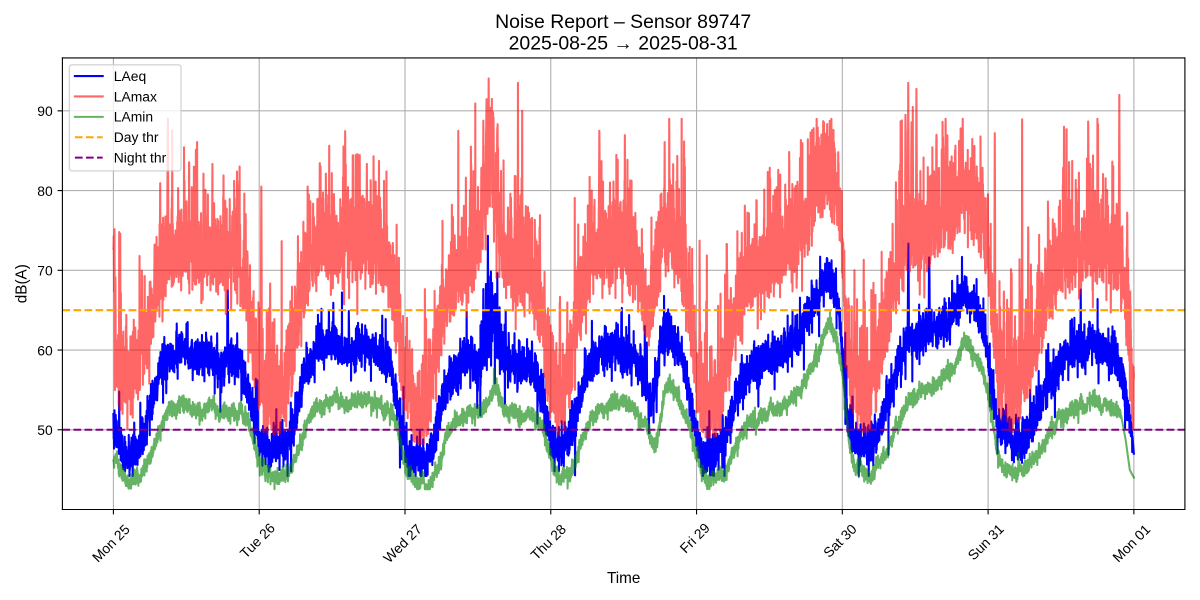 This screenshot has height=600, width=1200. Describe the element at coordinates (136, 137) in the screenshot. I see `svg-text: Day thr` at that location.